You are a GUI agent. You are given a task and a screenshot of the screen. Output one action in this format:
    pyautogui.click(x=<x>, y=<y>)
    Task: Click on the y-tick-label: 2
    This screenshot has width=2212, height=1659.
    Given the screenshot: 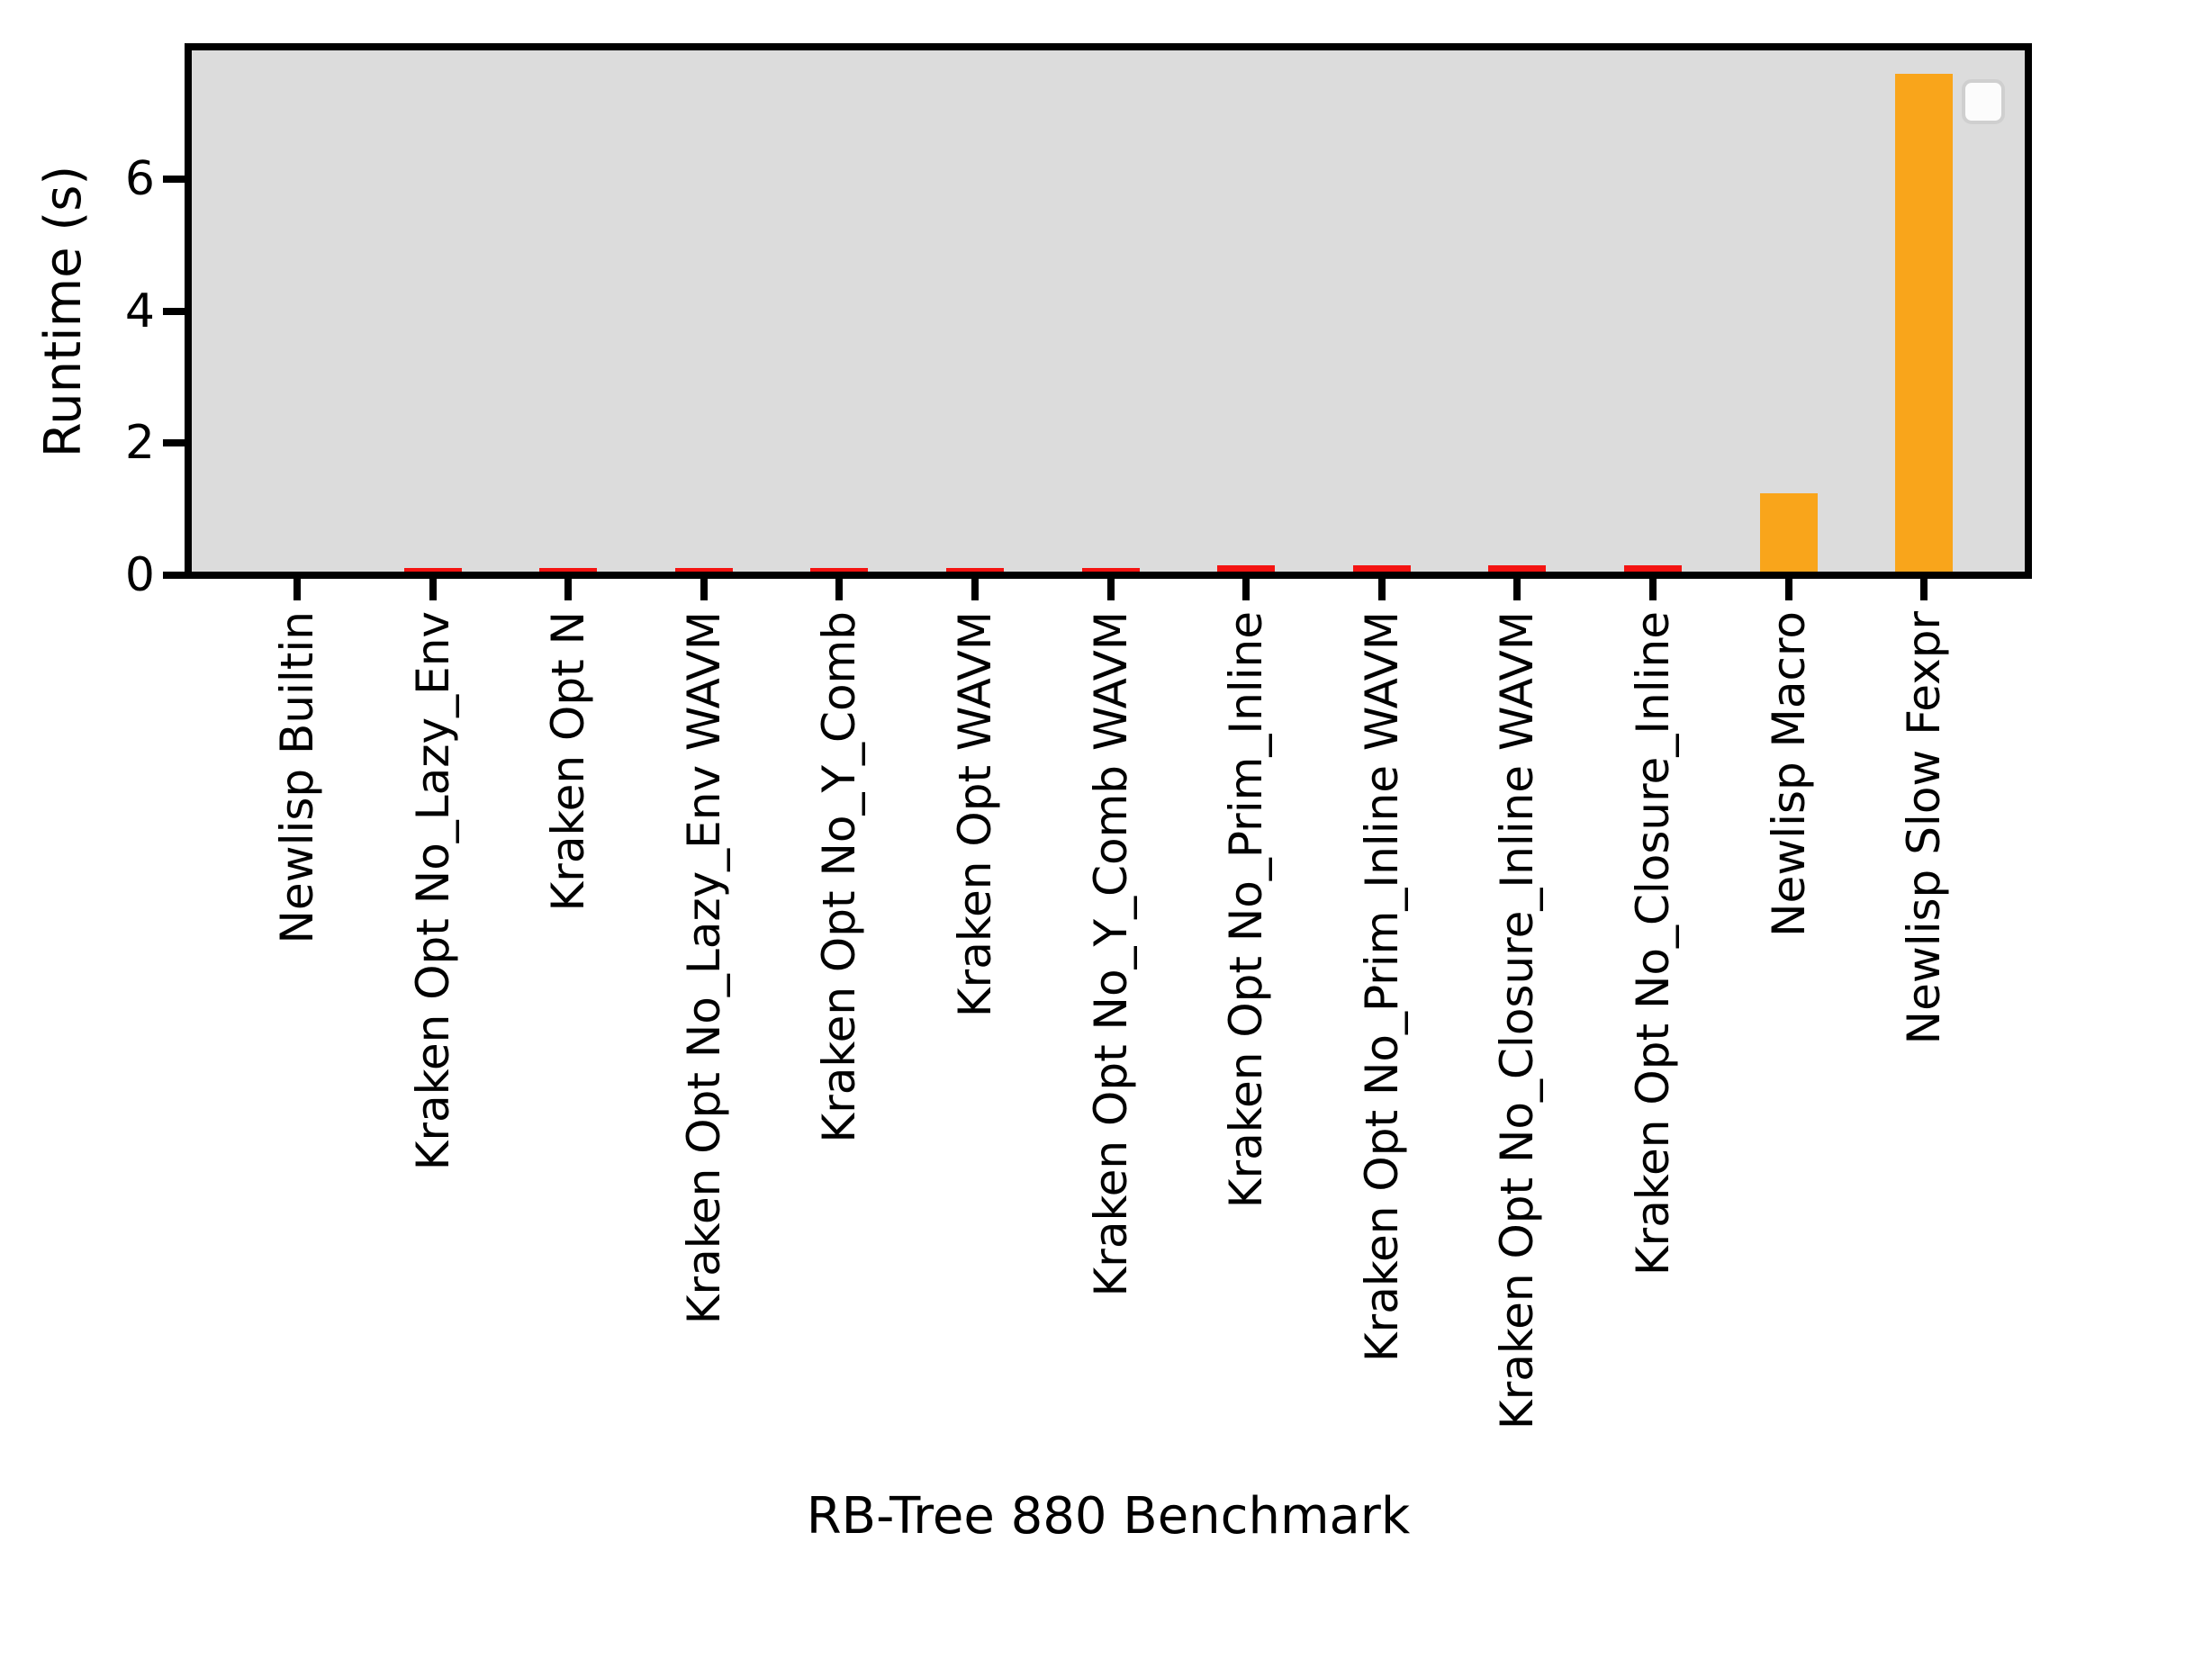 What is the action you would take?
    pyautogui.click(x=139, y=443)
    